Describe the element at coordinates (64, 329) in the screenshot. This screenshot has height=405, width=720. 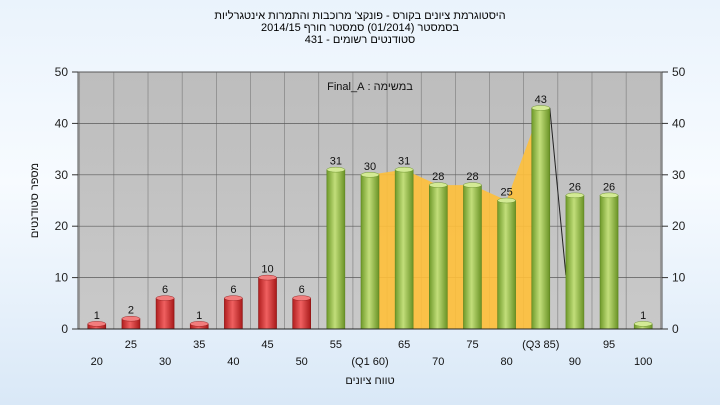
I see `y-tick-label-left: 0` at that location.